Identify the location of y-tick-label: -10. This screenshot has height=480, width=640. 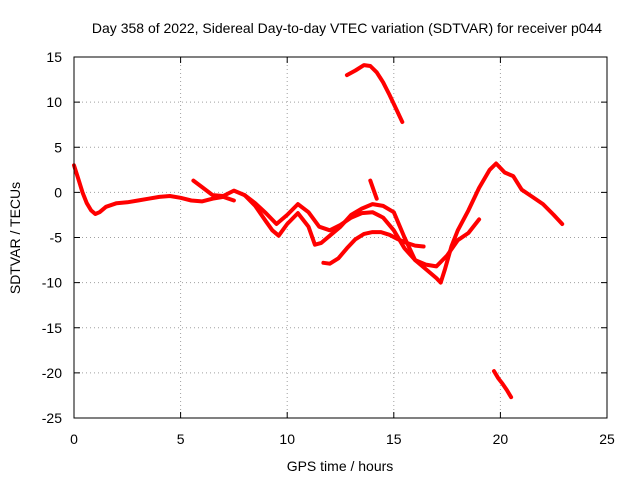
(52, 283).